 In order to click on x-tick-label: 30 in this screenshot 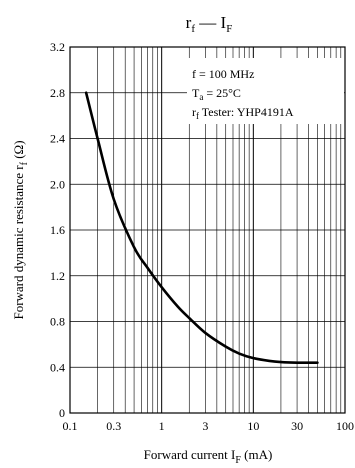, I will do `click(297, 426)`.